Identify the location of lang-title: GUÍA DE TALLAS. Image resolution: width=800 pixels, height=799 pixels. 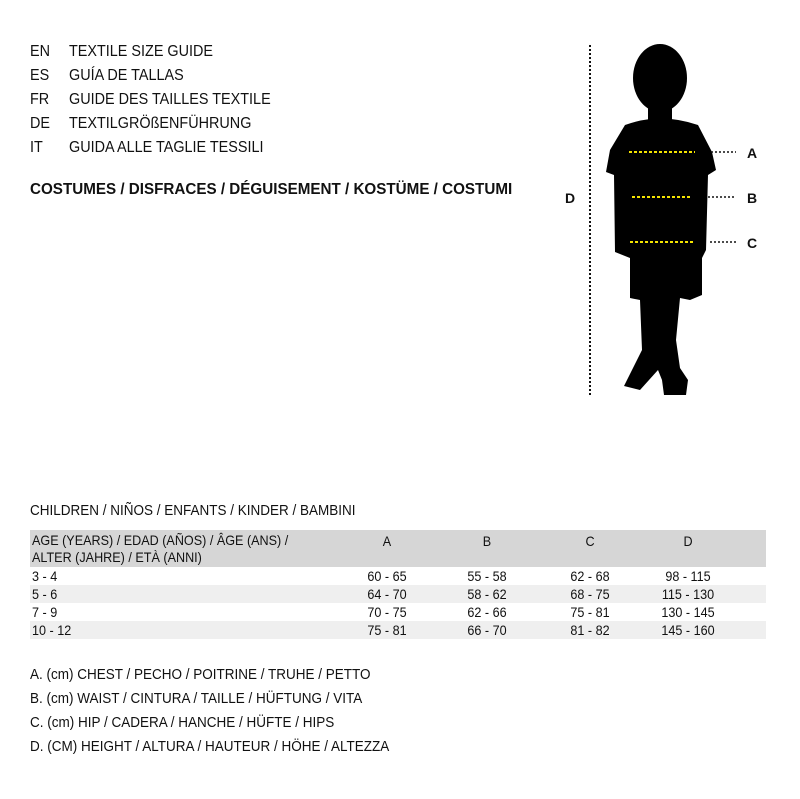
(126, 75).